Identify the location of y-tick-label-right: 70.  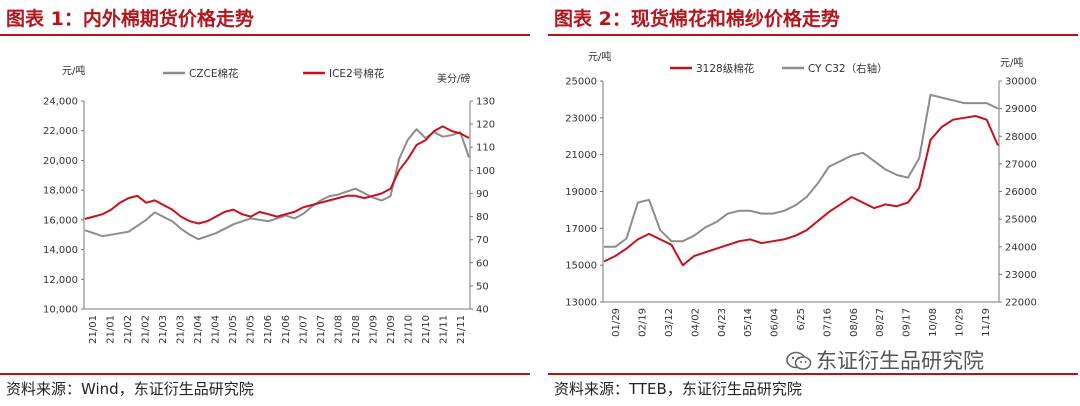
(482, 240).